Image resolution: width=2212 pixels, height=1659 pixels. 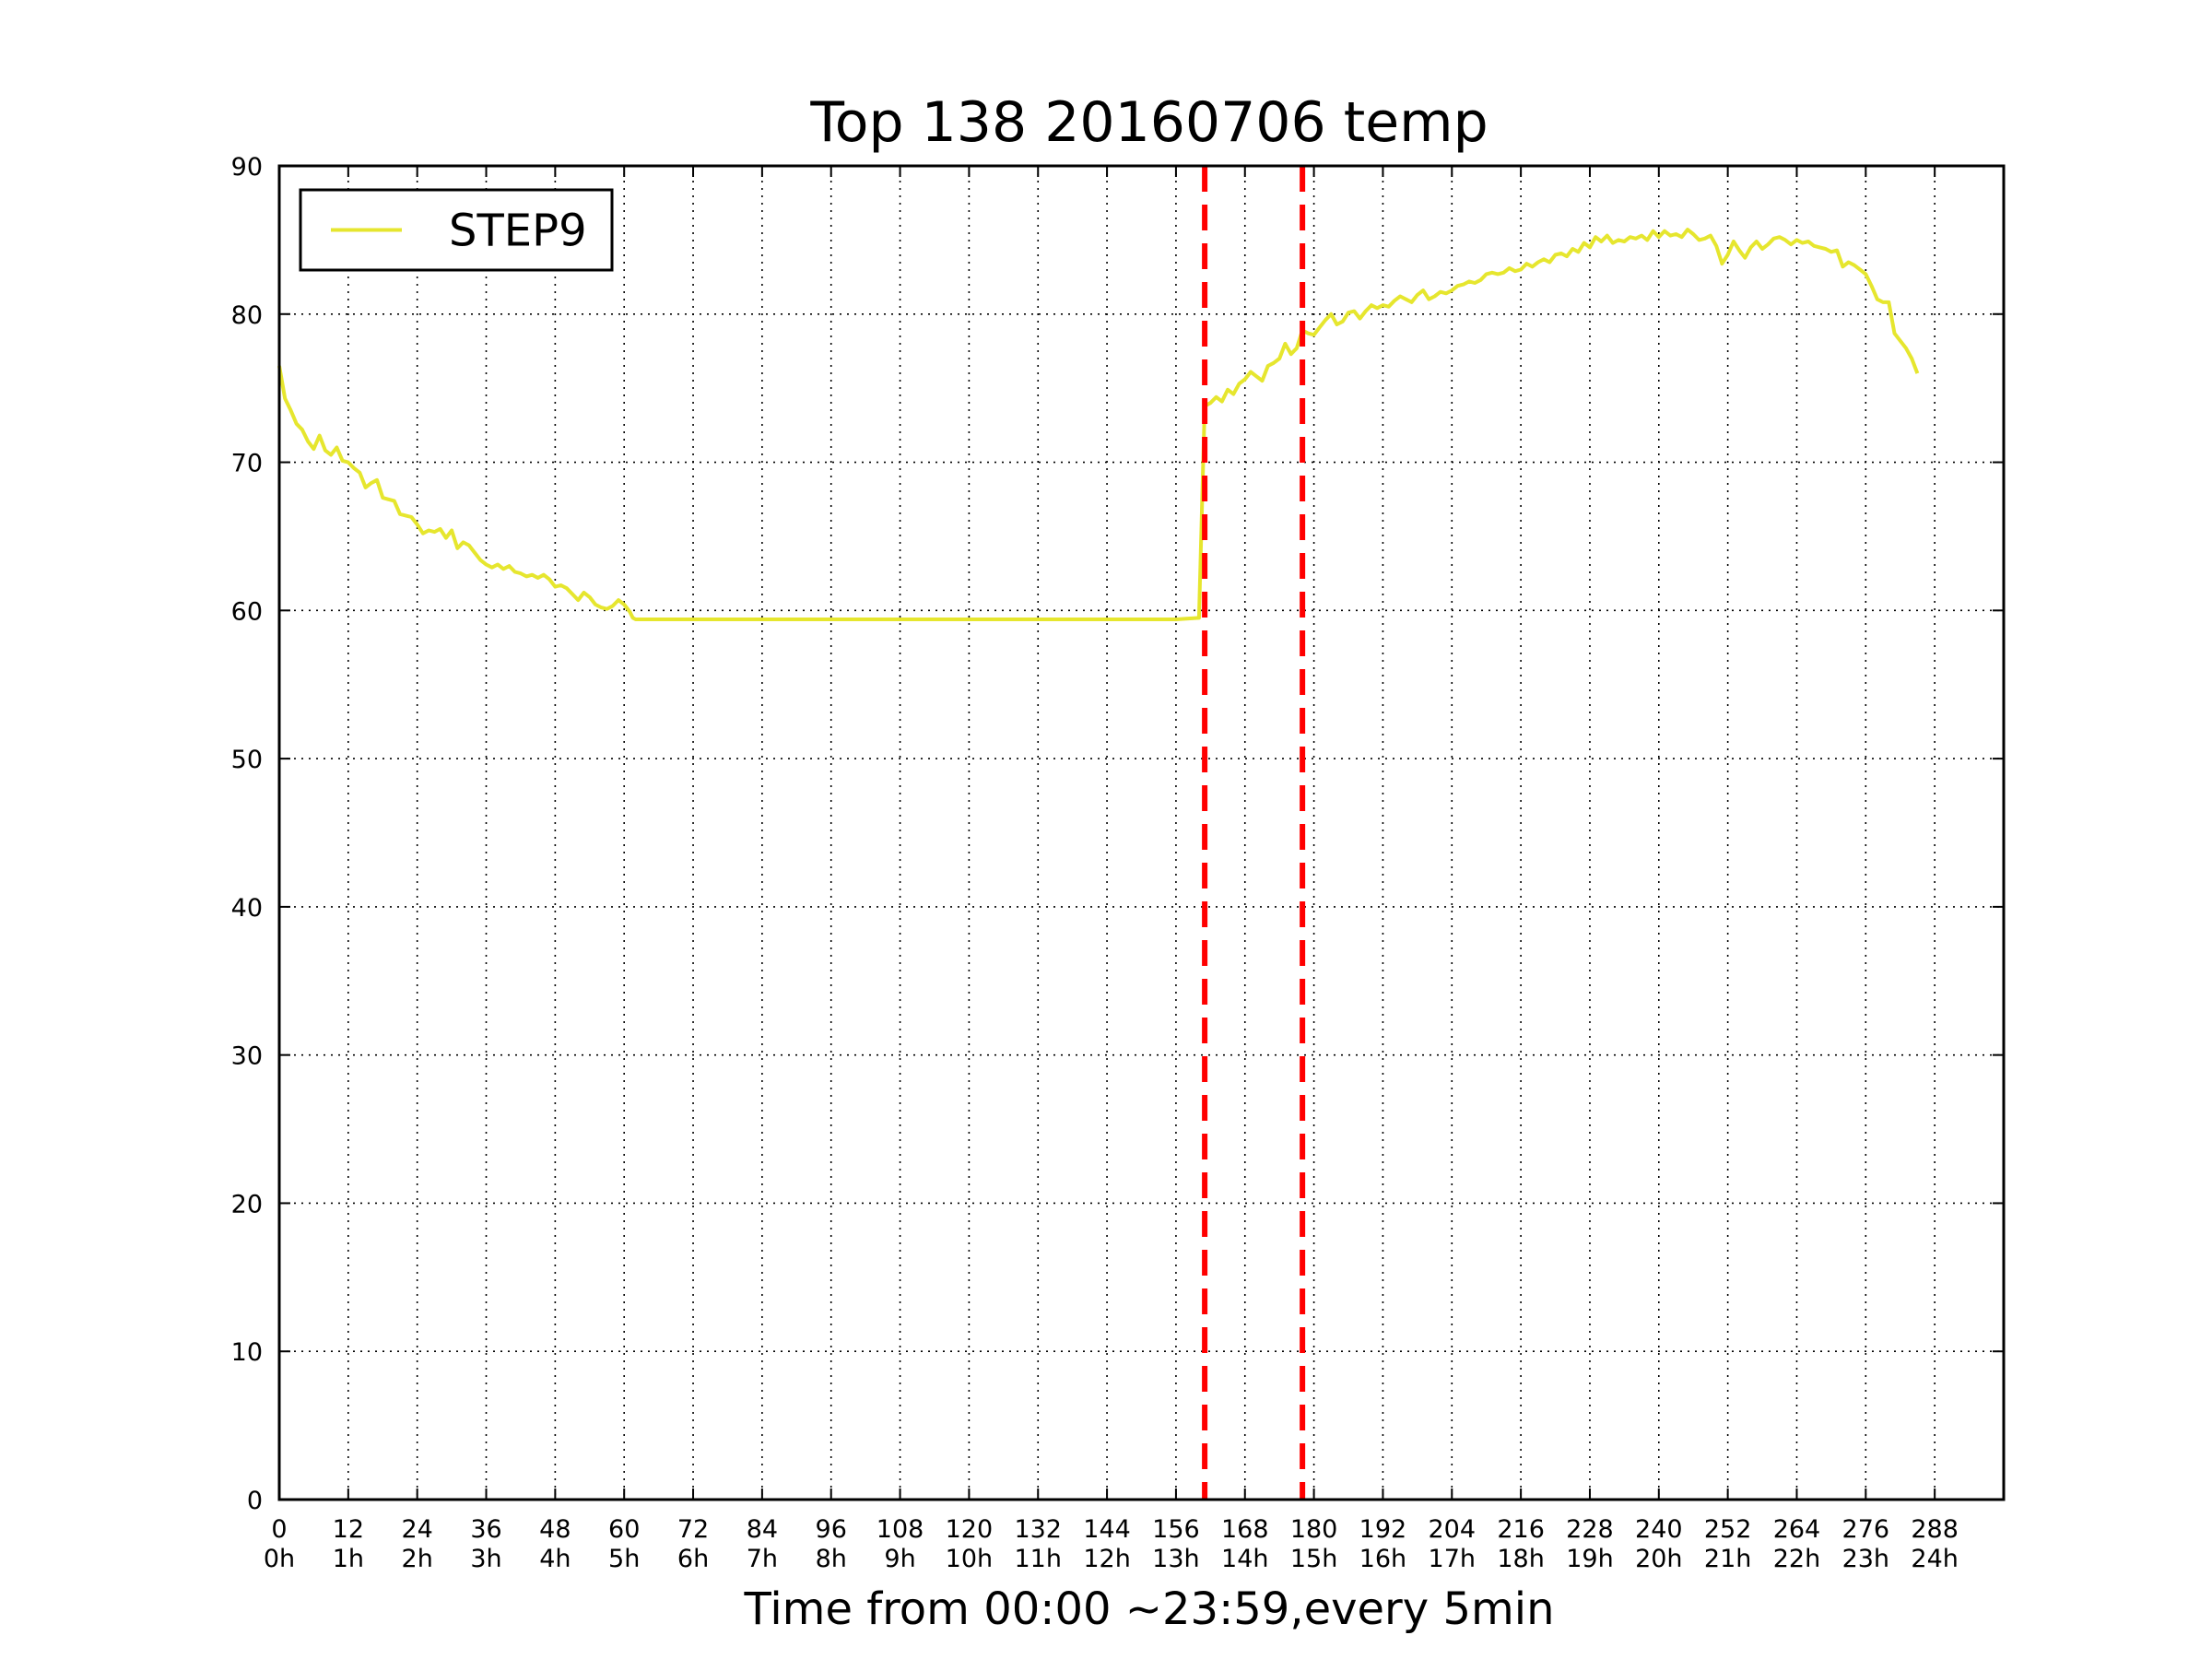 I want to click on x-tick-label: 168, so click(x=1245, y=1529).